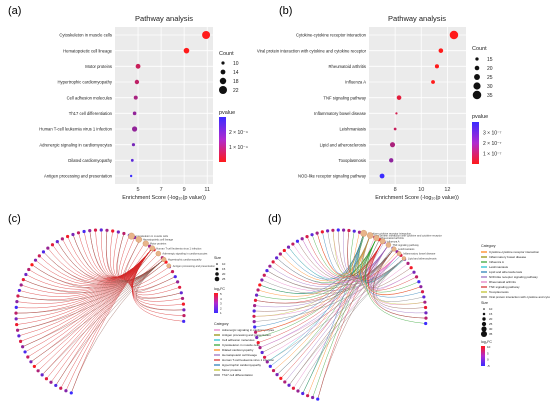  I want to click on size-legend-title: Size, so click(484, 303).